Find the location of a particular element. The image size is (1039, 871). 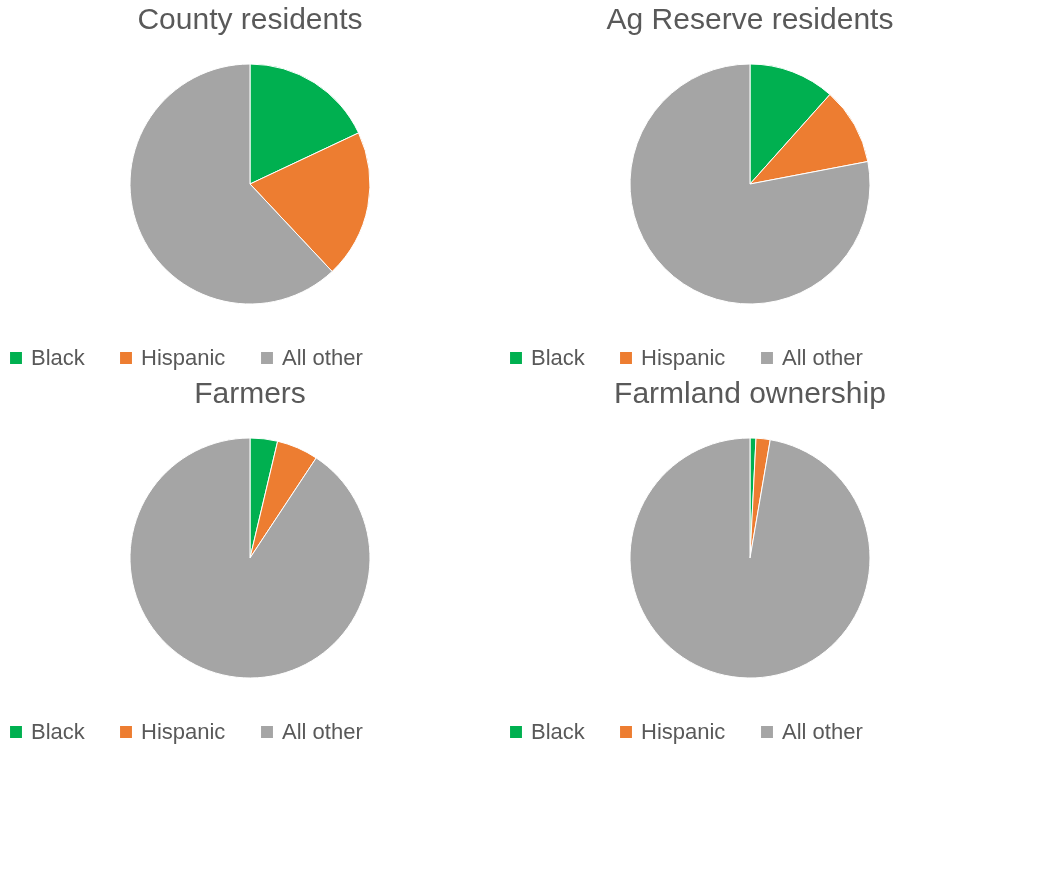

chart-title: Farmland ownership is located at coordinates (750, 392).